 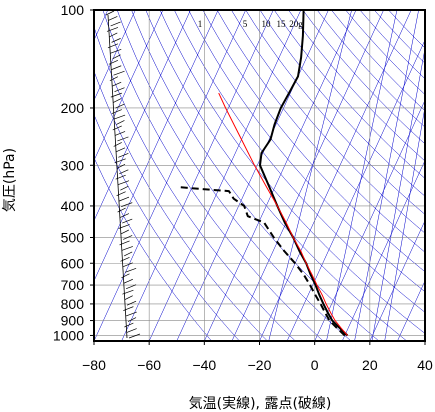 What do you see at coordinates (315, 365) in the screenshot?
I see `x-tick-label: 0` at bounding box center [315, 365].